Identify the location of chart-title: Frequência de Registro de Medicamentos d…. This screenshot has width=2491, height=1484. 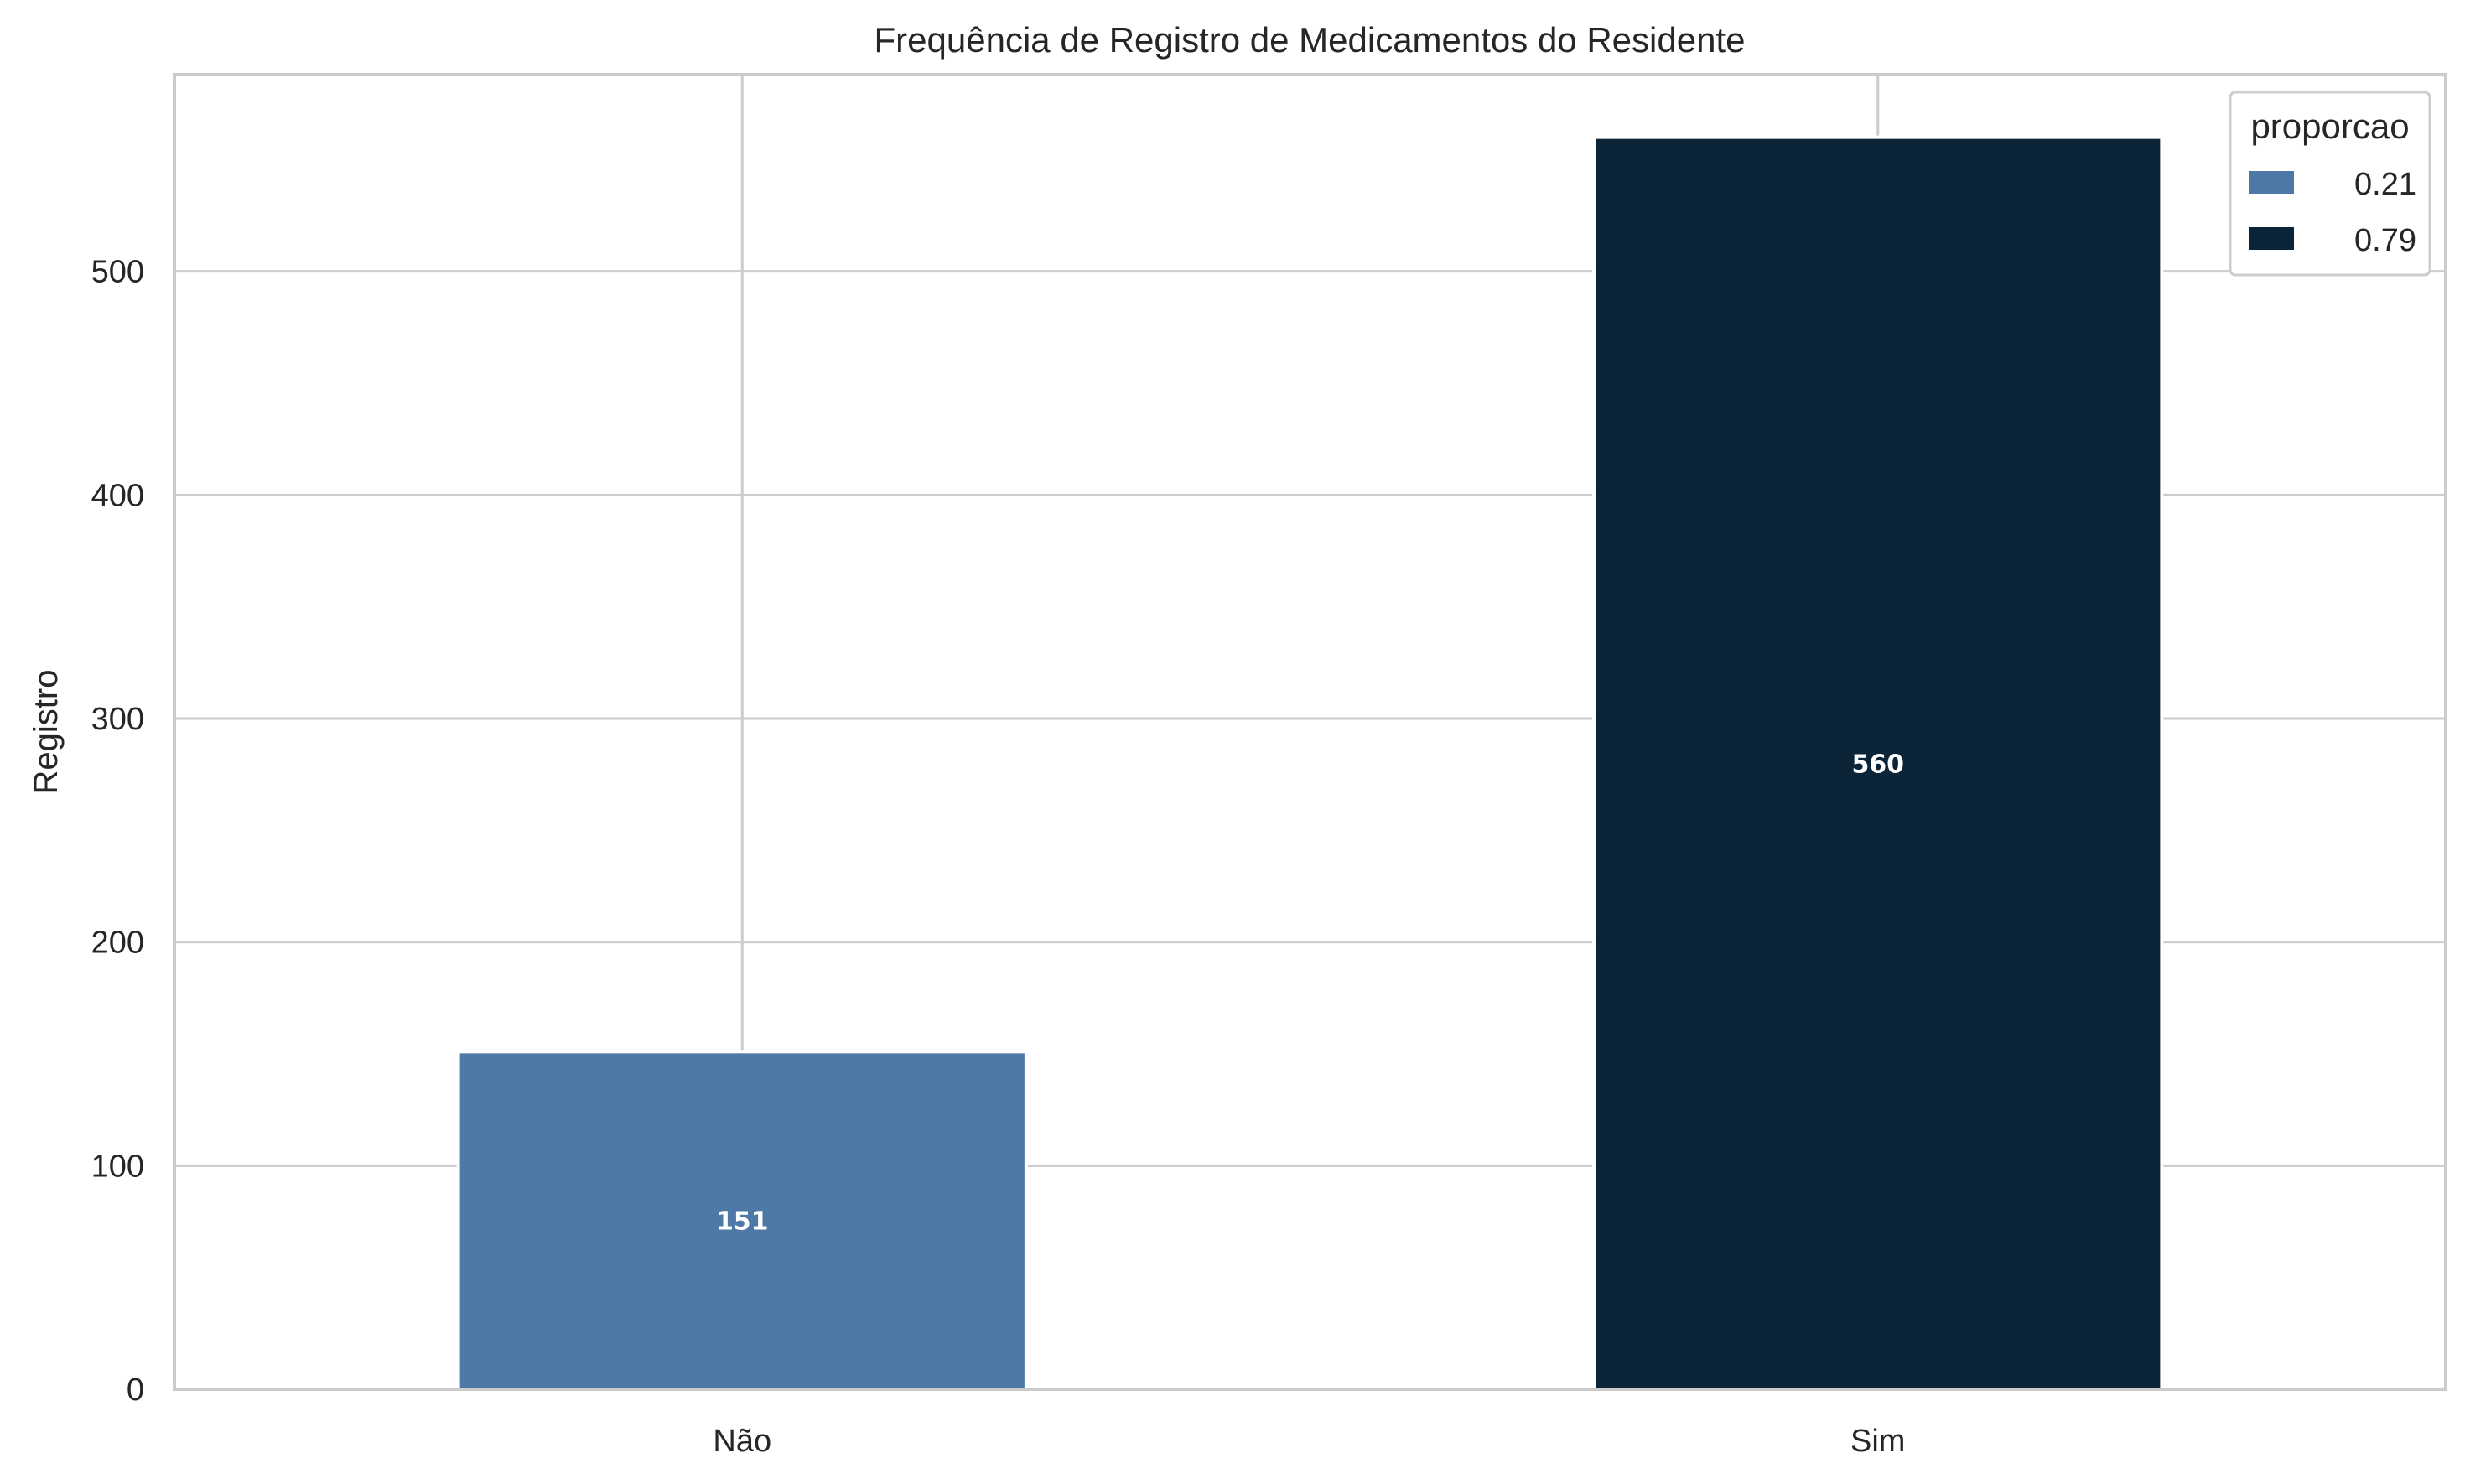
(1310, 40).